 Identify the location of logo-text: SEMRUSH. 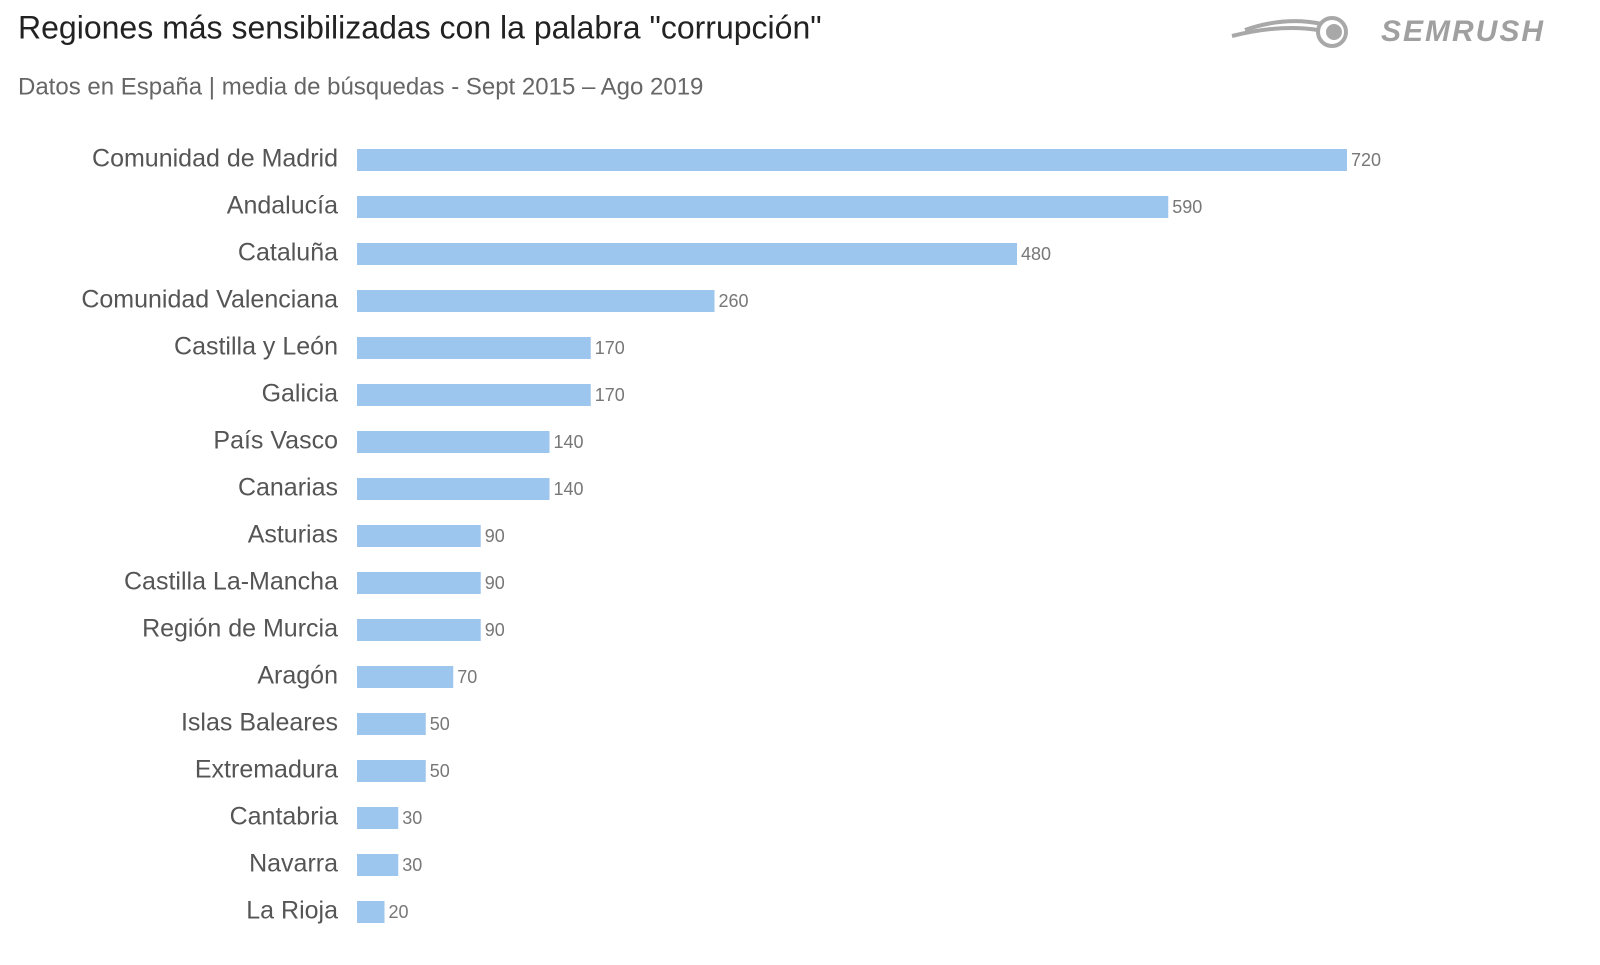
(1463, 31).